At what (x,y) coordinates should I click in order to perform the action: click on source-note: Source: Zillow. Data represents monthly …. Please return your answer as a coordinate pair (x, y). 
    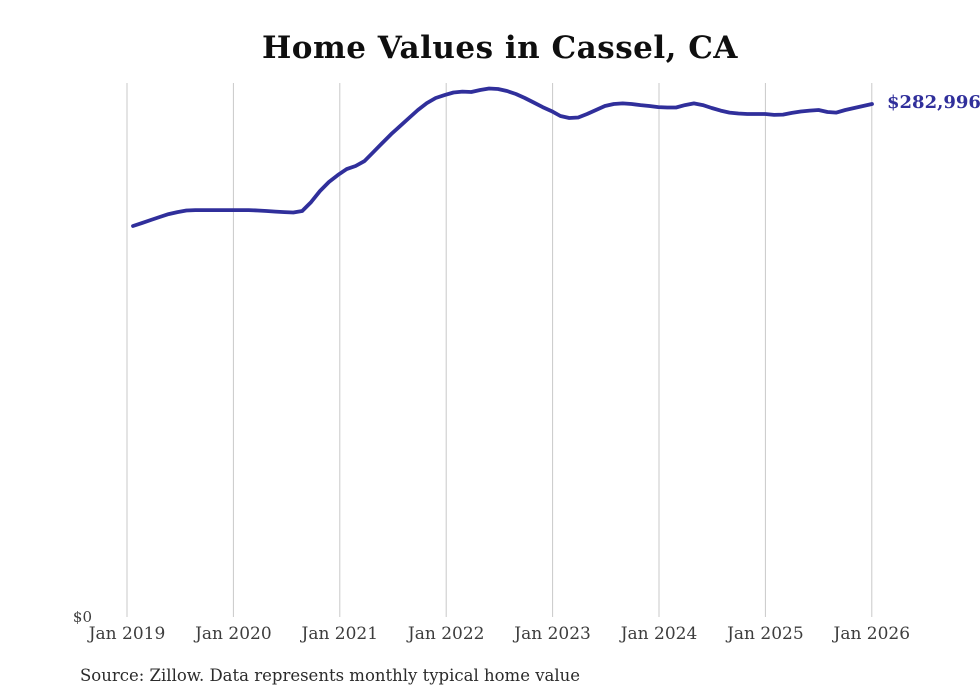
    Looking at the image, I should click on (330, 675).